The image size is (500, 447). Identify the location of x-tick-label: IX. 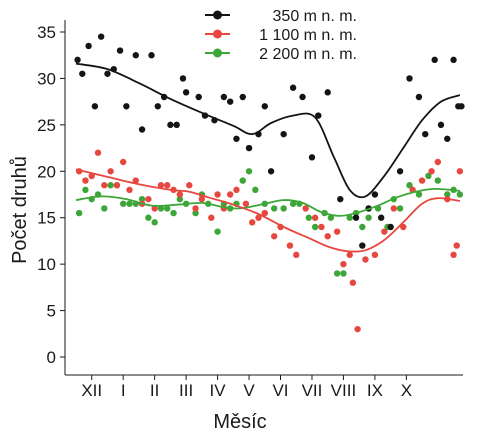
(375, 390).